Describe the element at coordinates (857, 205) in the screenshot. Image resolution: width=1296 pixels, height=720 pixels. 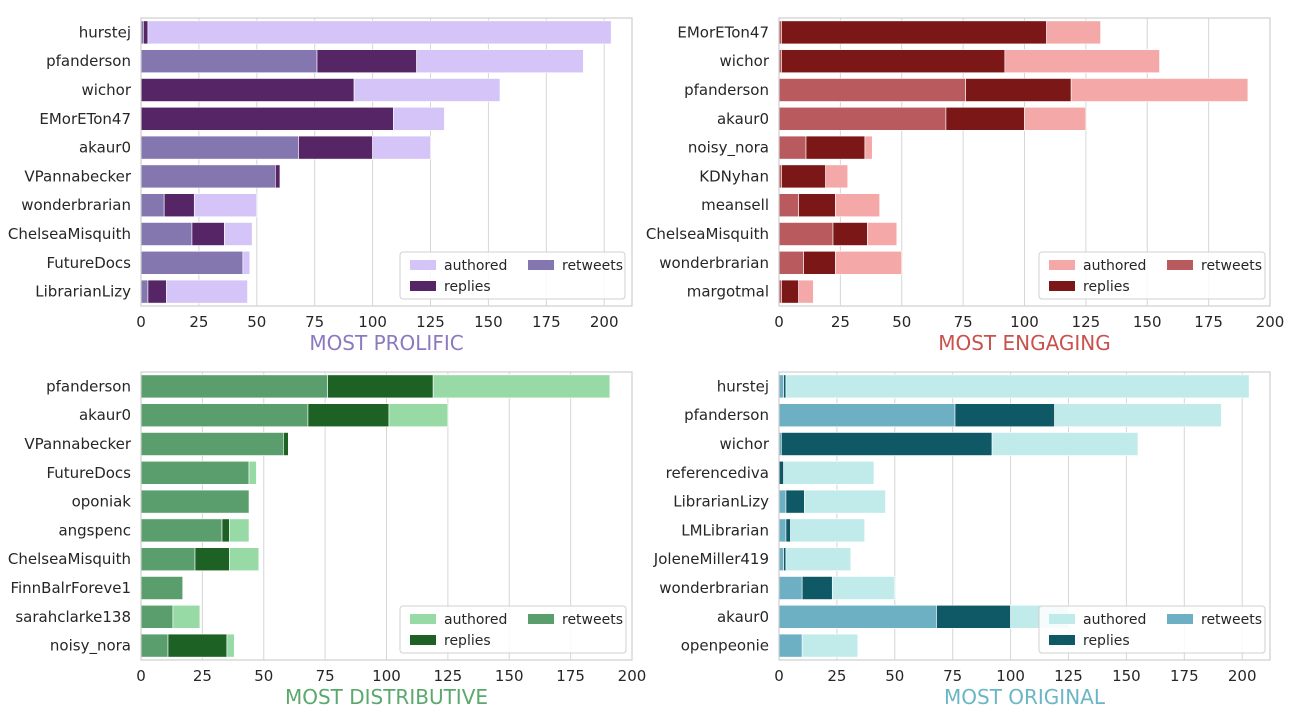
I see `bar-authored-meansell` at that location.